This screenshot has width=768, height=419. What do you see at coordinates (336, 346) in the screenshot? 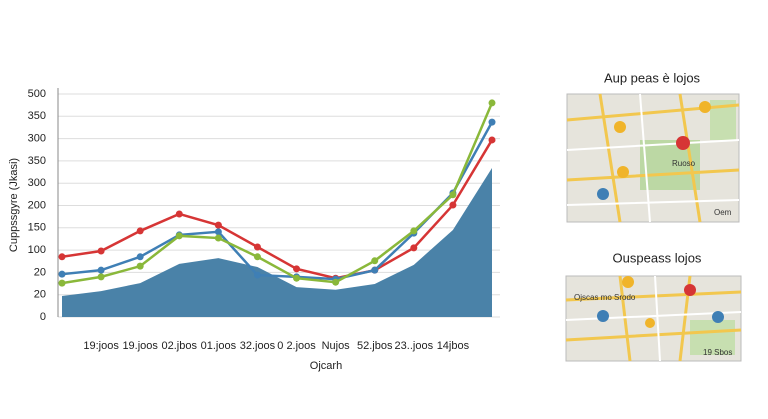
I see `x-tick-label: Nujos` at bounding box center [336, 346].